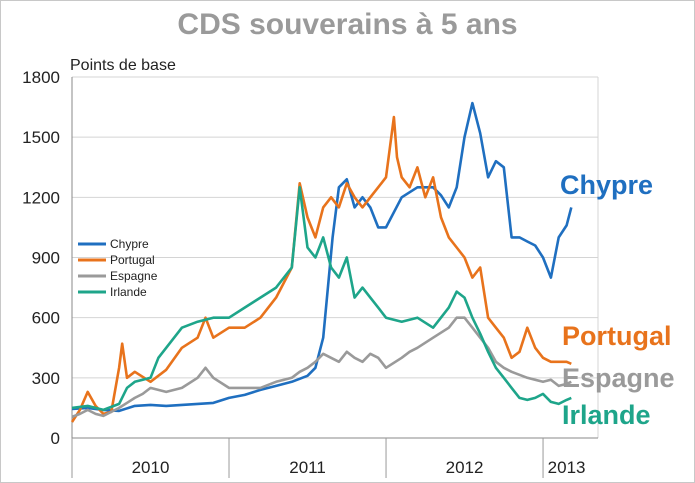  What do you see at coordinates (347, 24) in the screenshot?
I see `chart-title: CDS souverains à 5 ans` at bounding box center [347, 24].